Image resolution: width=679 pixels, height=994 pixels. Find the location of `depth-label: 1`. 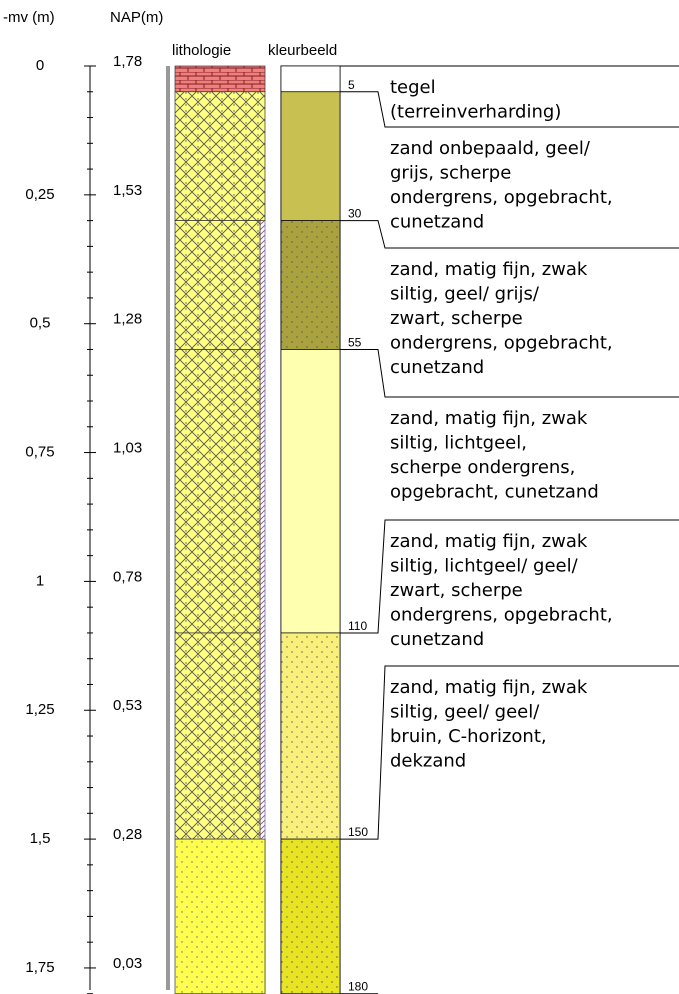

depth-label: 1 is located at coordinates (40, 580).